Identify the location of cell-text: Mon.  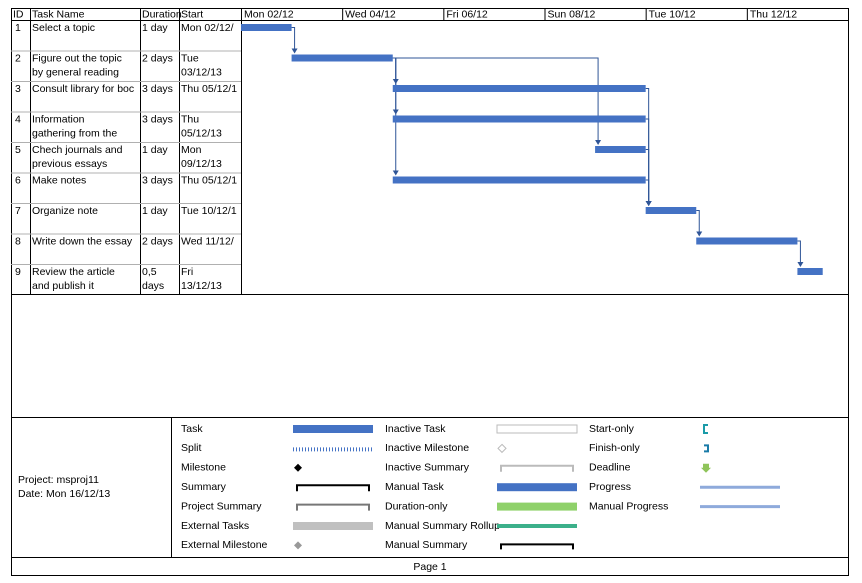
(191, 150).